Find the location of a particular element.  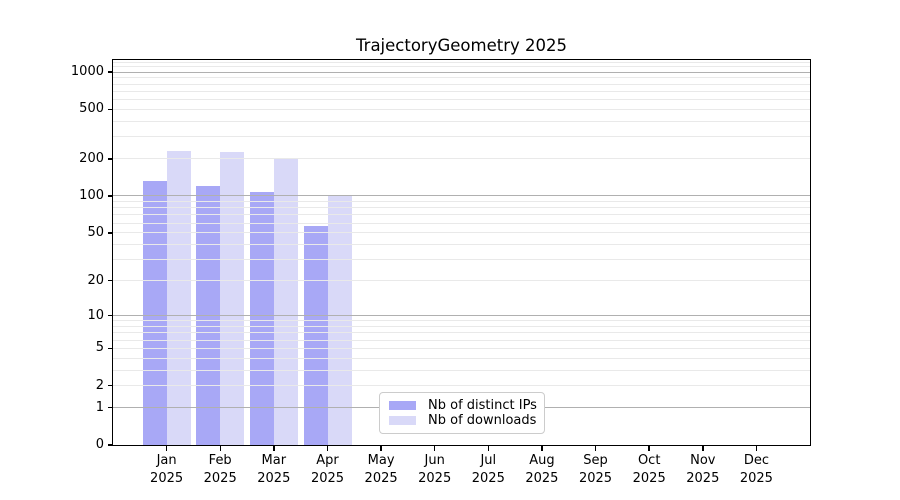

x-tick-mark-apr is located at coordinates (327, 448).